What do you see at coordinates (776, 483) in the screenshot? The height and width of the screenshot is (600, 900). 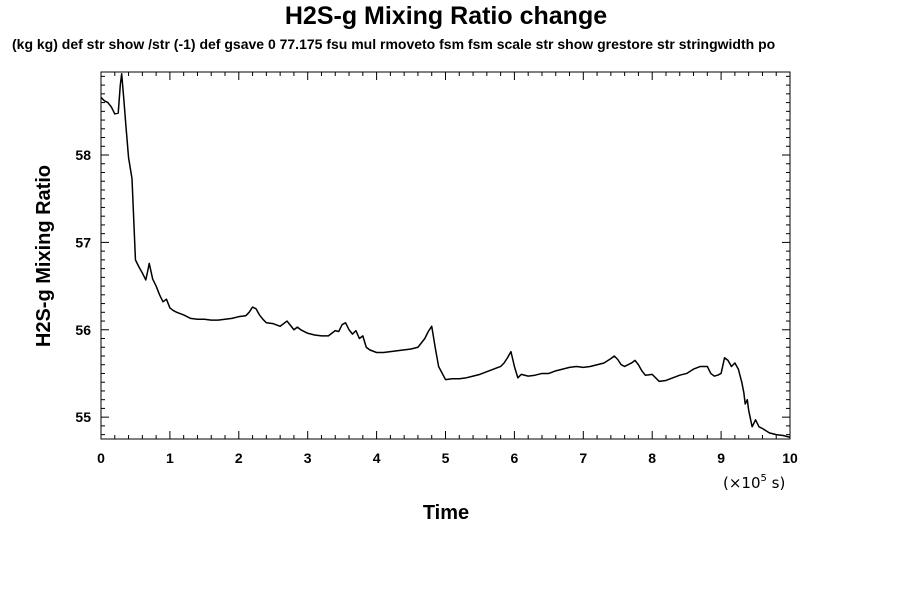 I see `x-unit-suffix: s)` at bounding box center [776, 483].